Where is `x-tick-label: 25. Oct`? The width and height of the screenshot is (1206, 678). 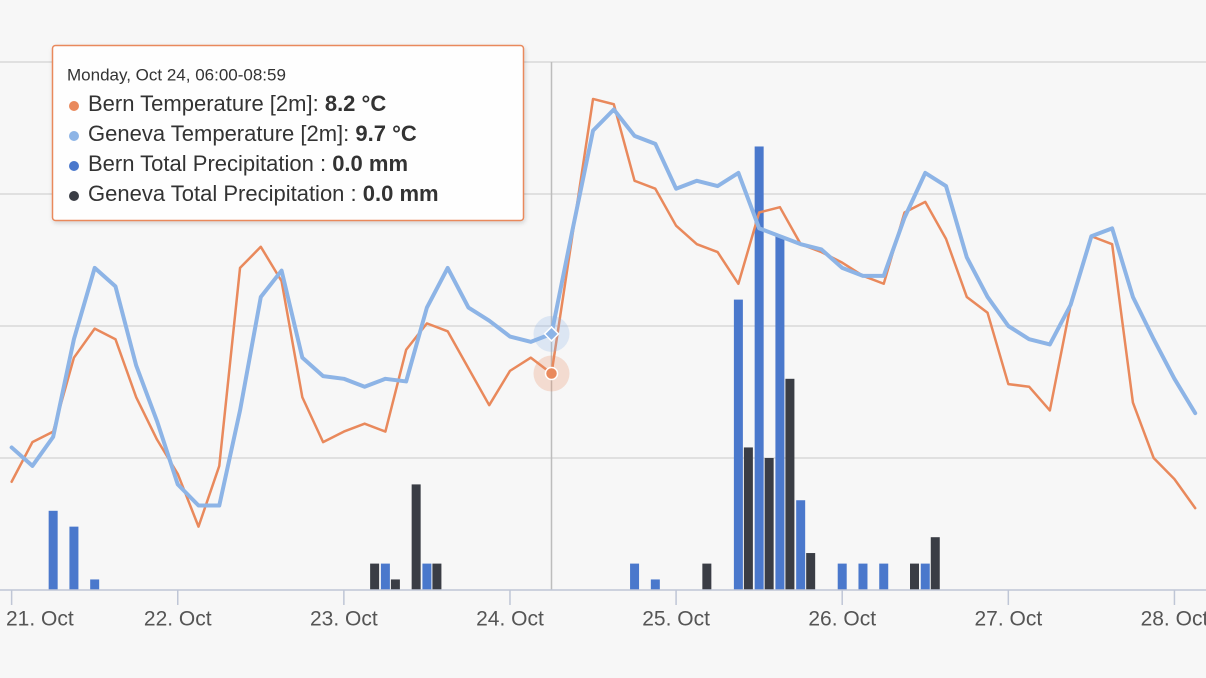 x-tick-label: 25. Oct is located at coordinates (676, 619).